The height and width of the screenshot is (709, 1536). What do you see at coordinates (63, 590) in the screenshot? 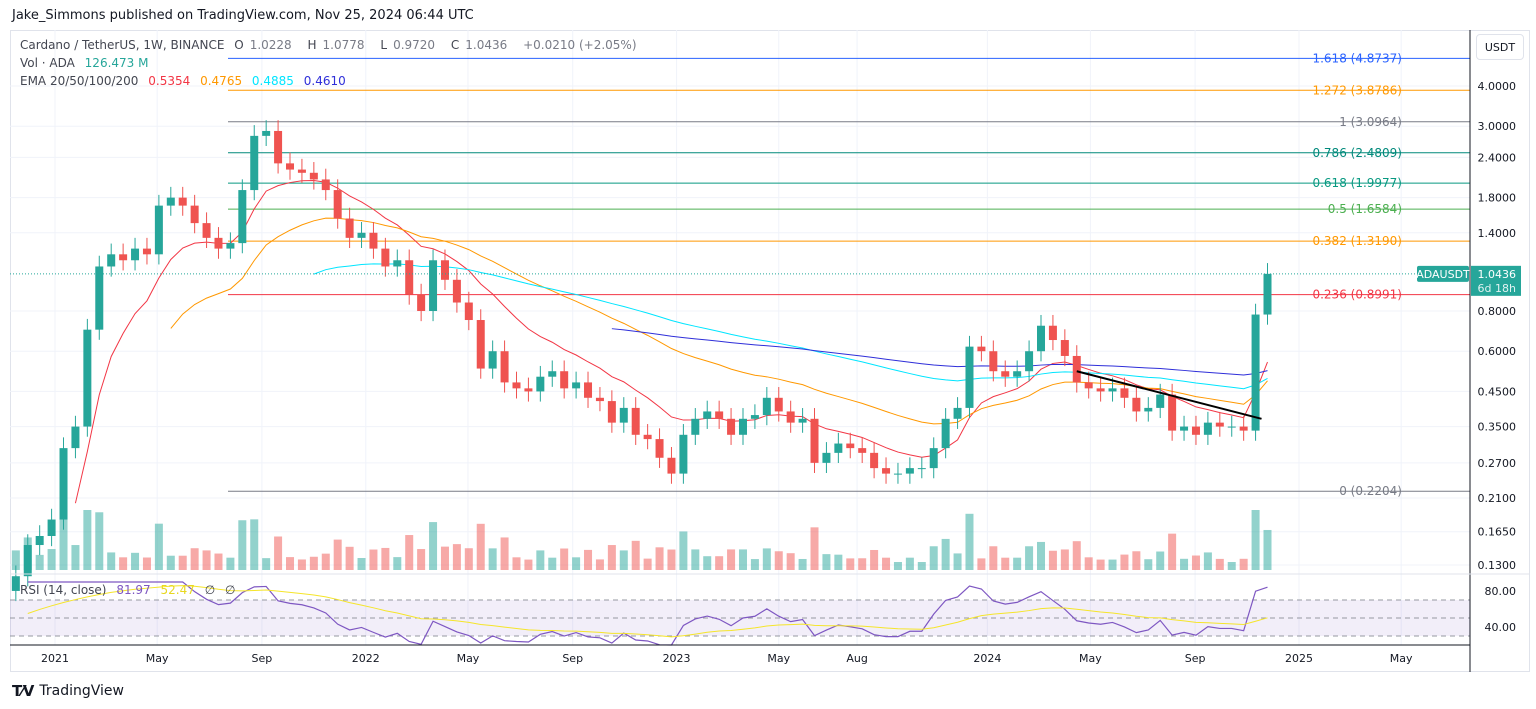
I see `rsi-label: RSI (14, close)` at bounding box center [63, 590].